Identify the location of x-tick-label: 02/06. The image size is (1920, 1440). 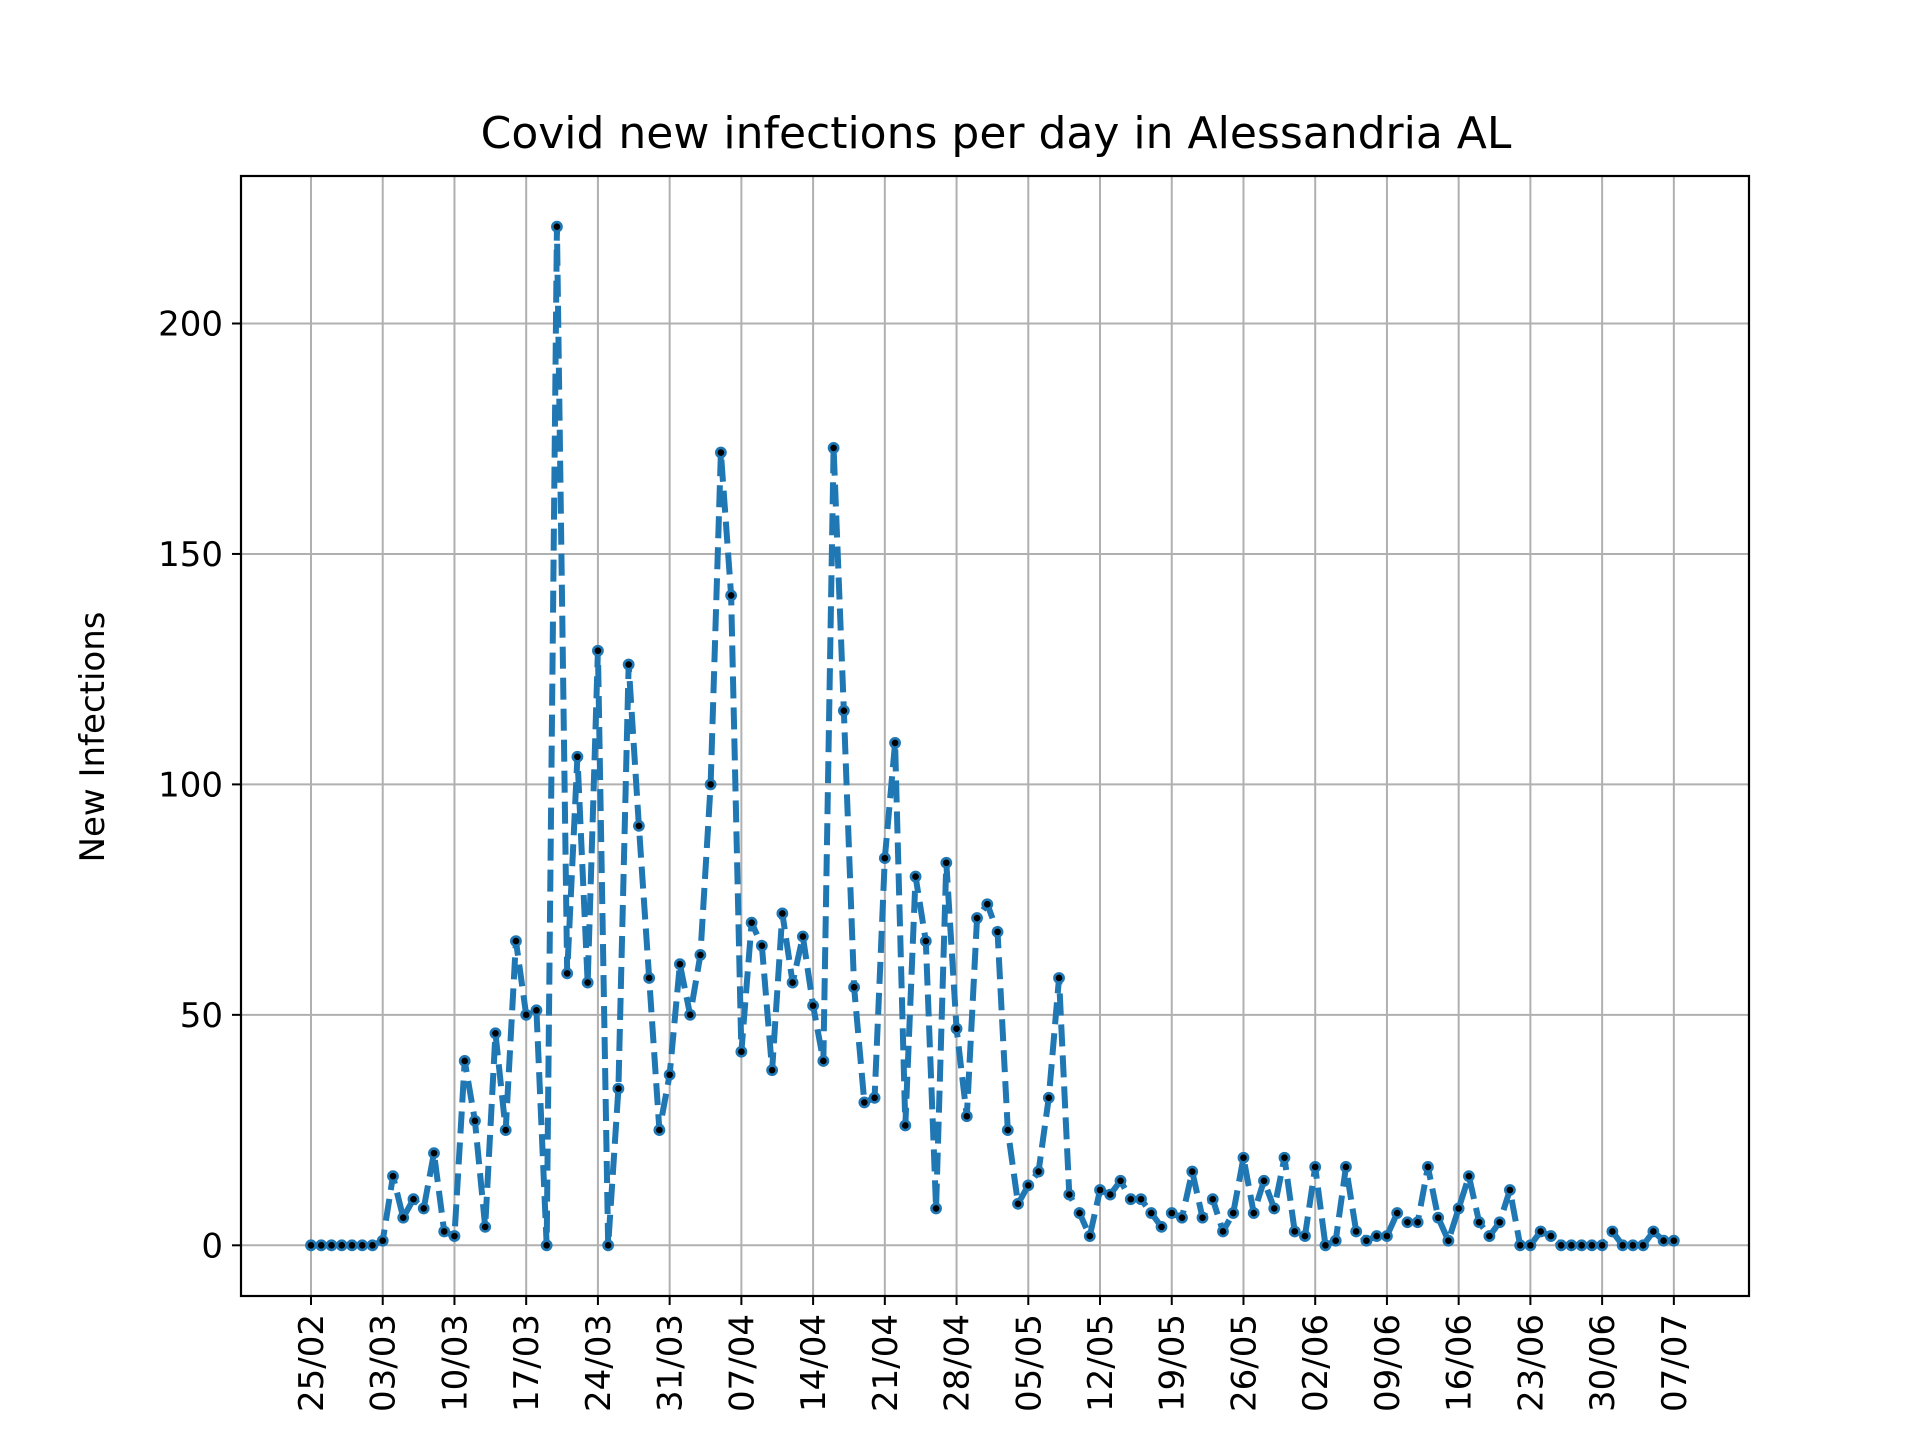
(1316, 1363).